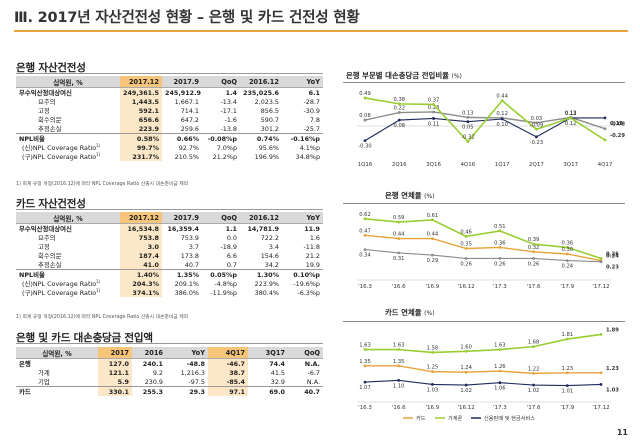 This screenshot has width=640, height=443. Describe the element at coordinates (484, 203) in the screenshot. I see `chart2-rule` at that location.